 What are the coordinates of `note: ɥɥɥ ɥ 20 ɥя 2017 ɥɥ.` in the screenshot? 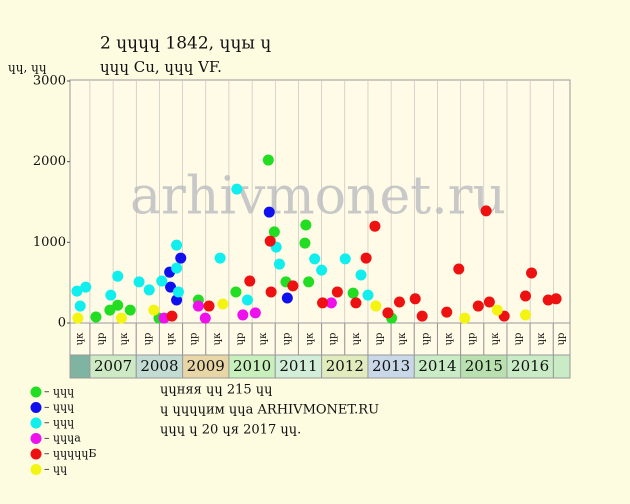 It's located at (230, 430).